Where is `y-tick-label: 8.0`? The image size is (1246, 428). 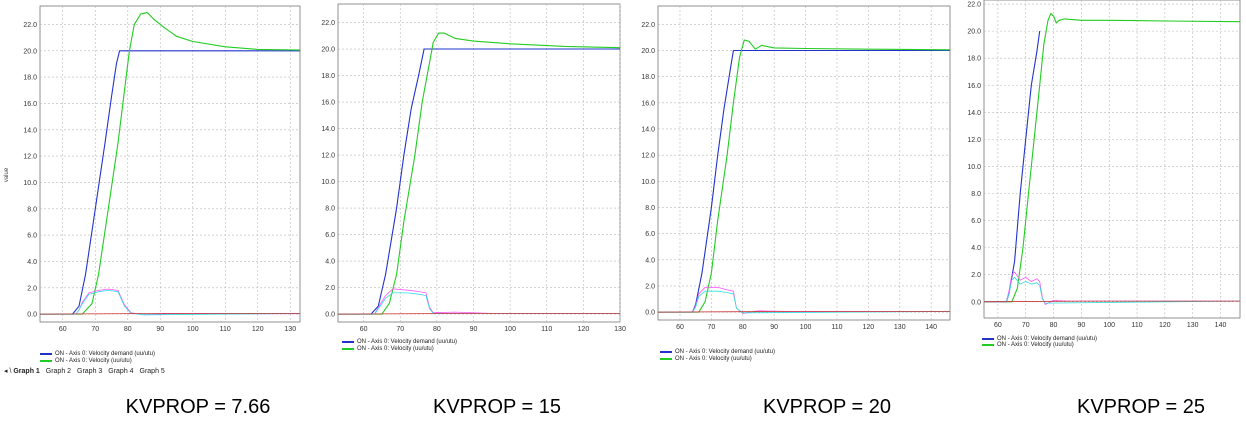
y-tick-label: 8.0 is located at coordinates (650, 208).